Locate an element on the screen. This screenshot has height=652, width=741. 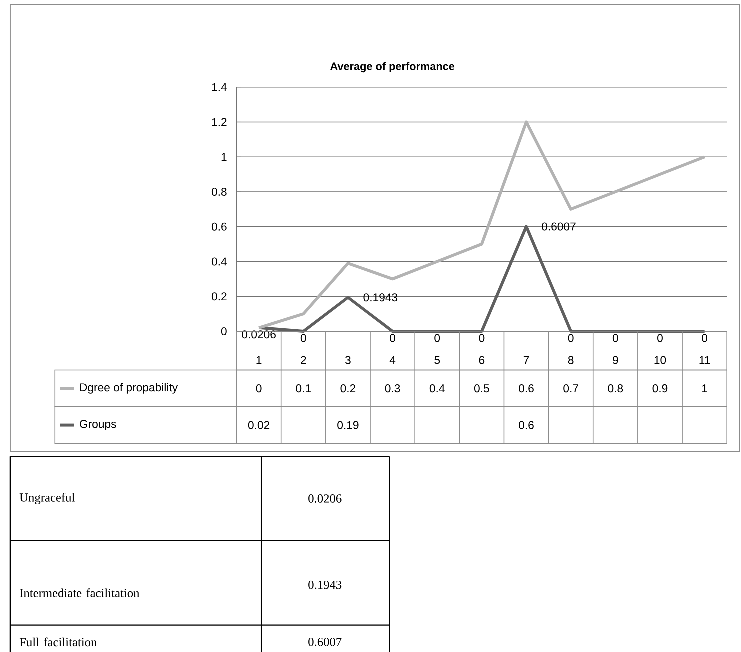
annotation: 0.1943 is located at coordinates (381, 298).